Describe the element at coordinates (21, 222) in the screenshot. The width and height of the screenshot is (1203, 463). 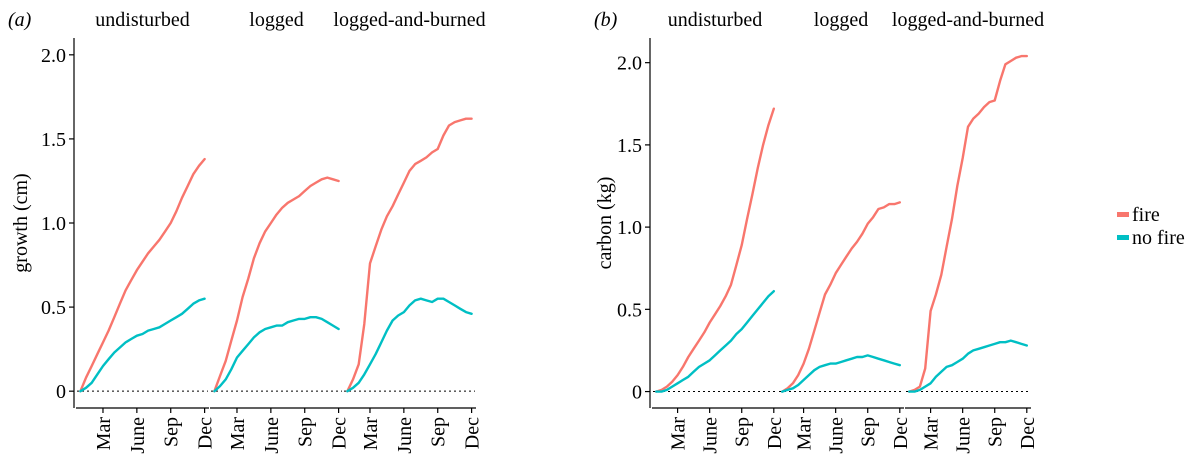
I see `y-axis-label: growth (cm)` at that location.